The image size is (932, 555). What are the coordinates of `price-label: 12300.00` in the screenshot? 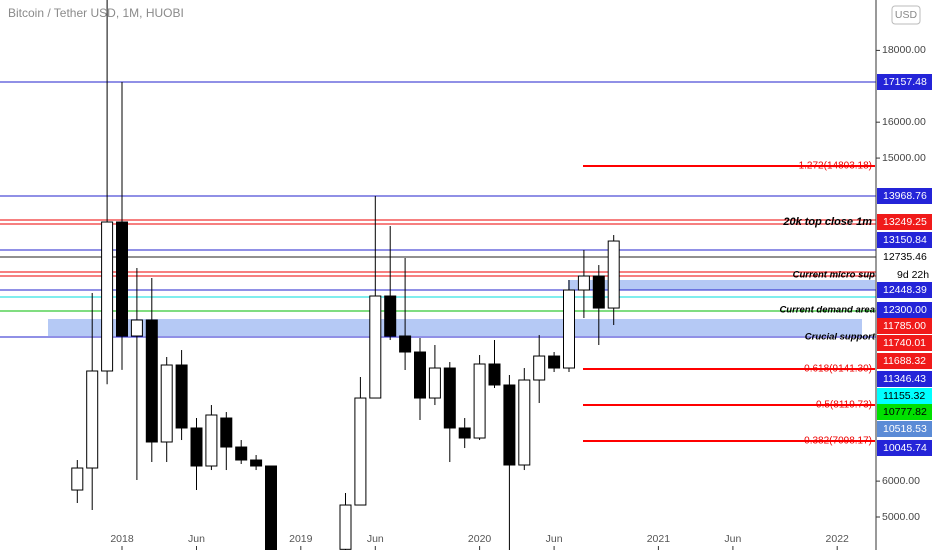 It's located at (905, 310).